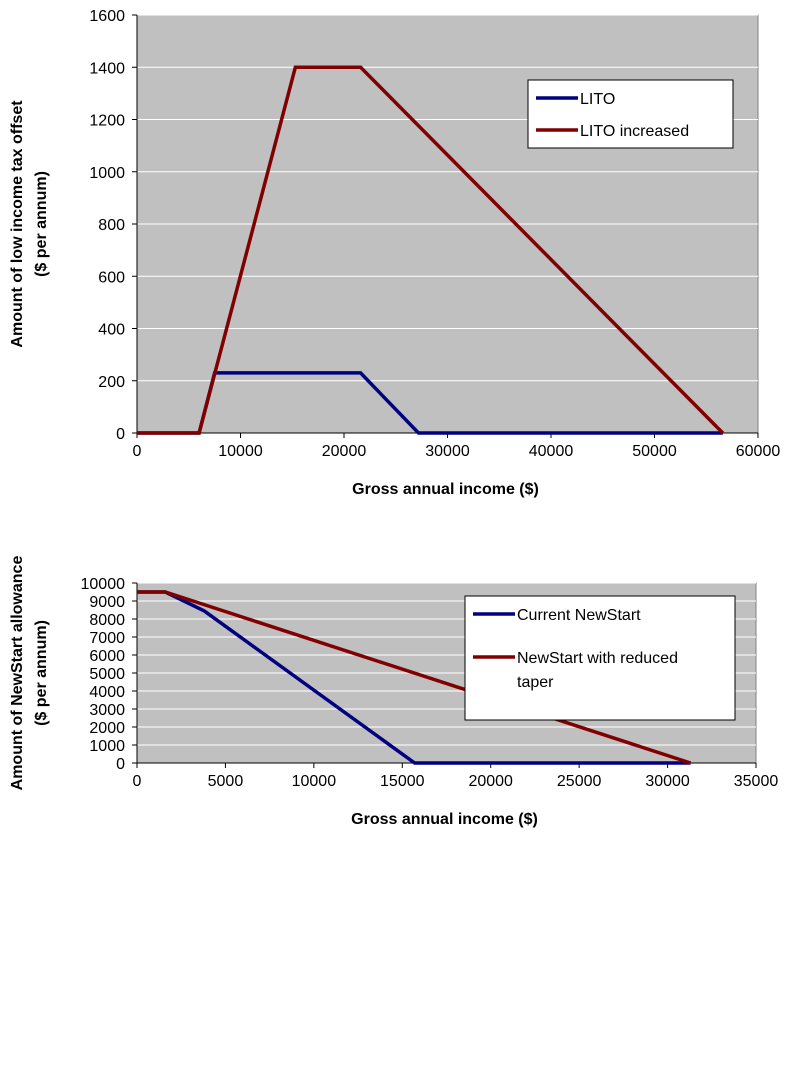 This screenshot has height=1070, width=789. What do you see at coordinates (111, 330) in the screenshot?
I see `y-tick-label: 400` at bounding box center [111, 330].